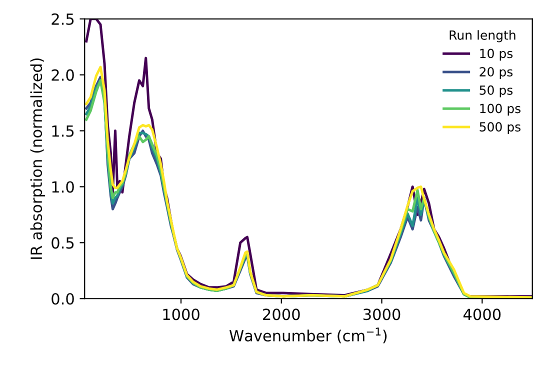 The image size is (546, 378). What do you see at coordinates (483, 36) in the screenshot?
I see `legend-title: Run length` at bounding box center [483, 36].